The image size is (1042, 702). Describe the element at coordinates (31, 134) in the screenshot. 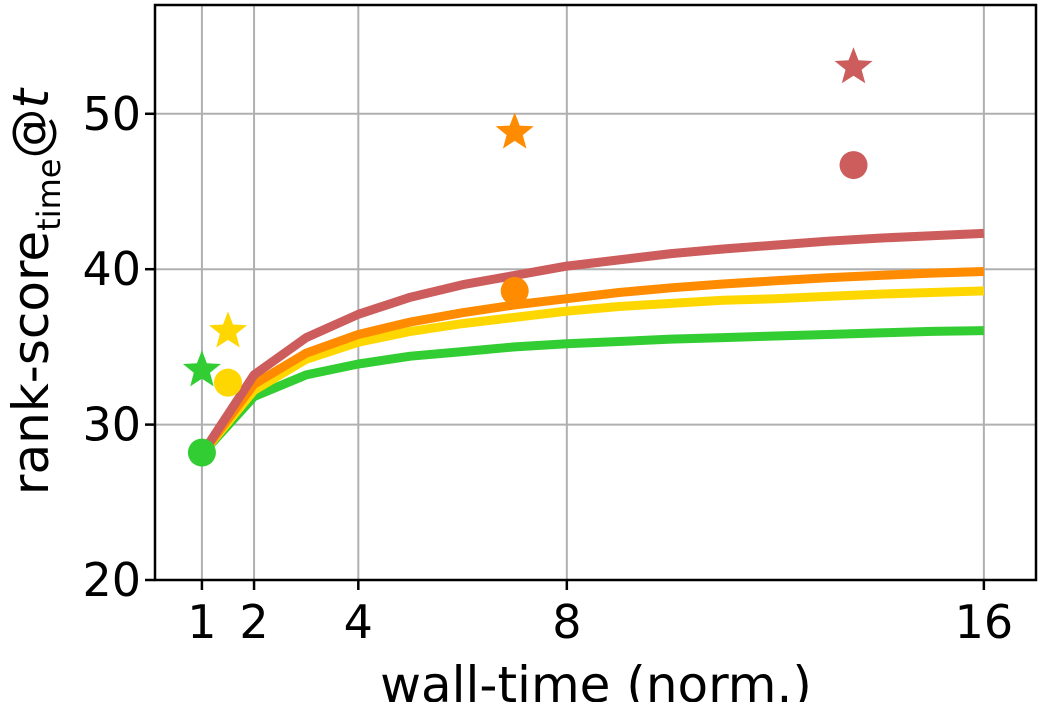

I see `y-axis-label-suffix: @` at that location.